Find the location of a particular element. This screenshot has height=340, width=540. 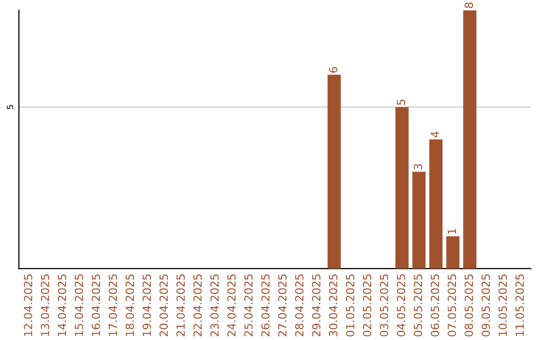

x-tick-label: 28.04.2025 is located at coordinates (299, 305).